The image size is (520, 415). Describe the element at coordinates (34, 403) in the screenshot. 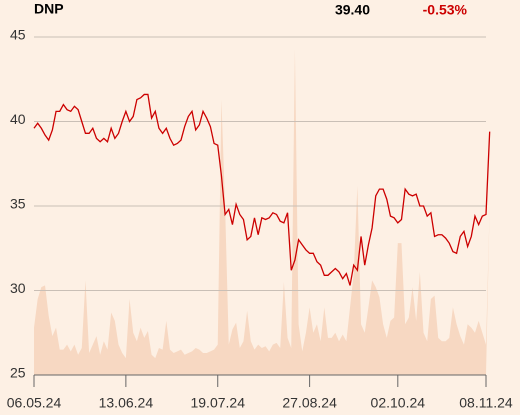

I see `x-tick-label: 06.05.24` at that location.